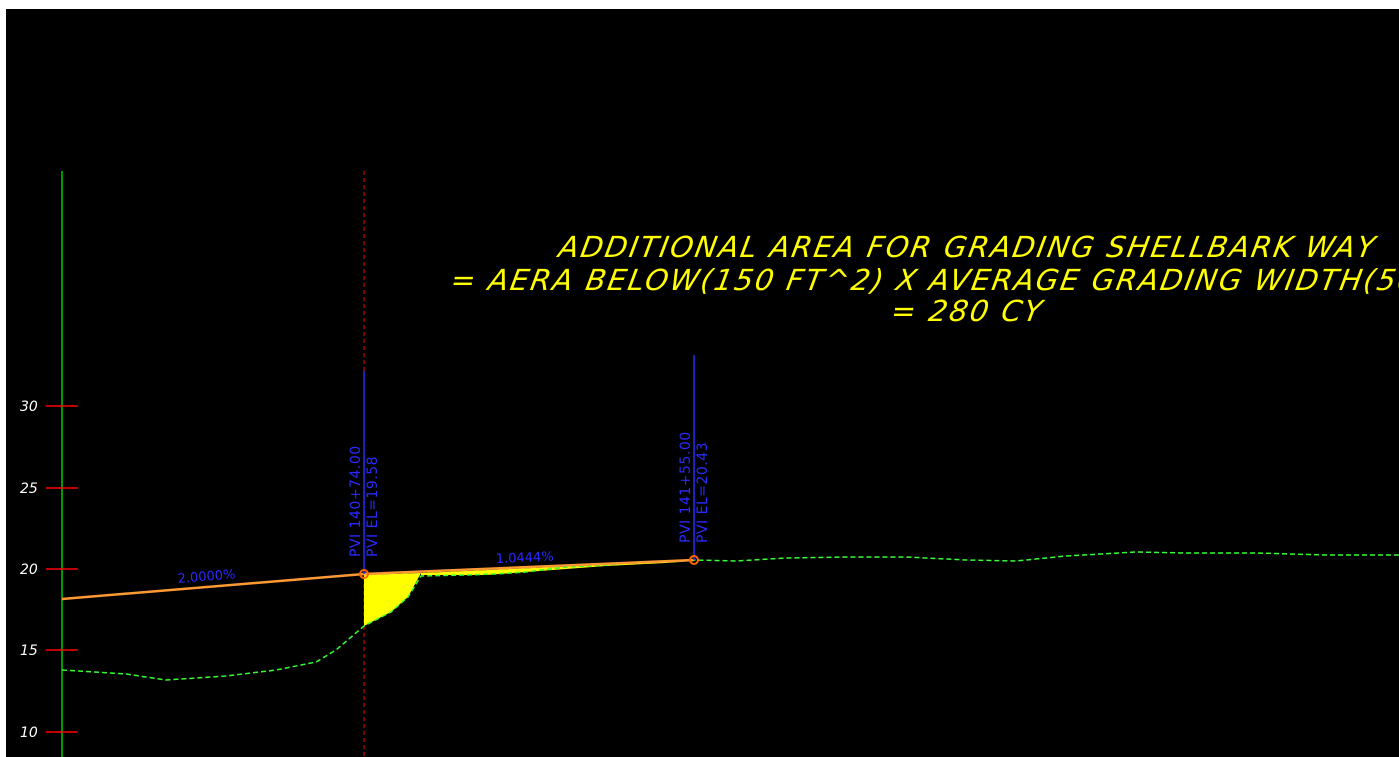  What do you see at coordinates (703, 492) in the screenshot?
I see `pvi-2-elevation-label: PVI EL=20.43` at bounding box center [703, 492].